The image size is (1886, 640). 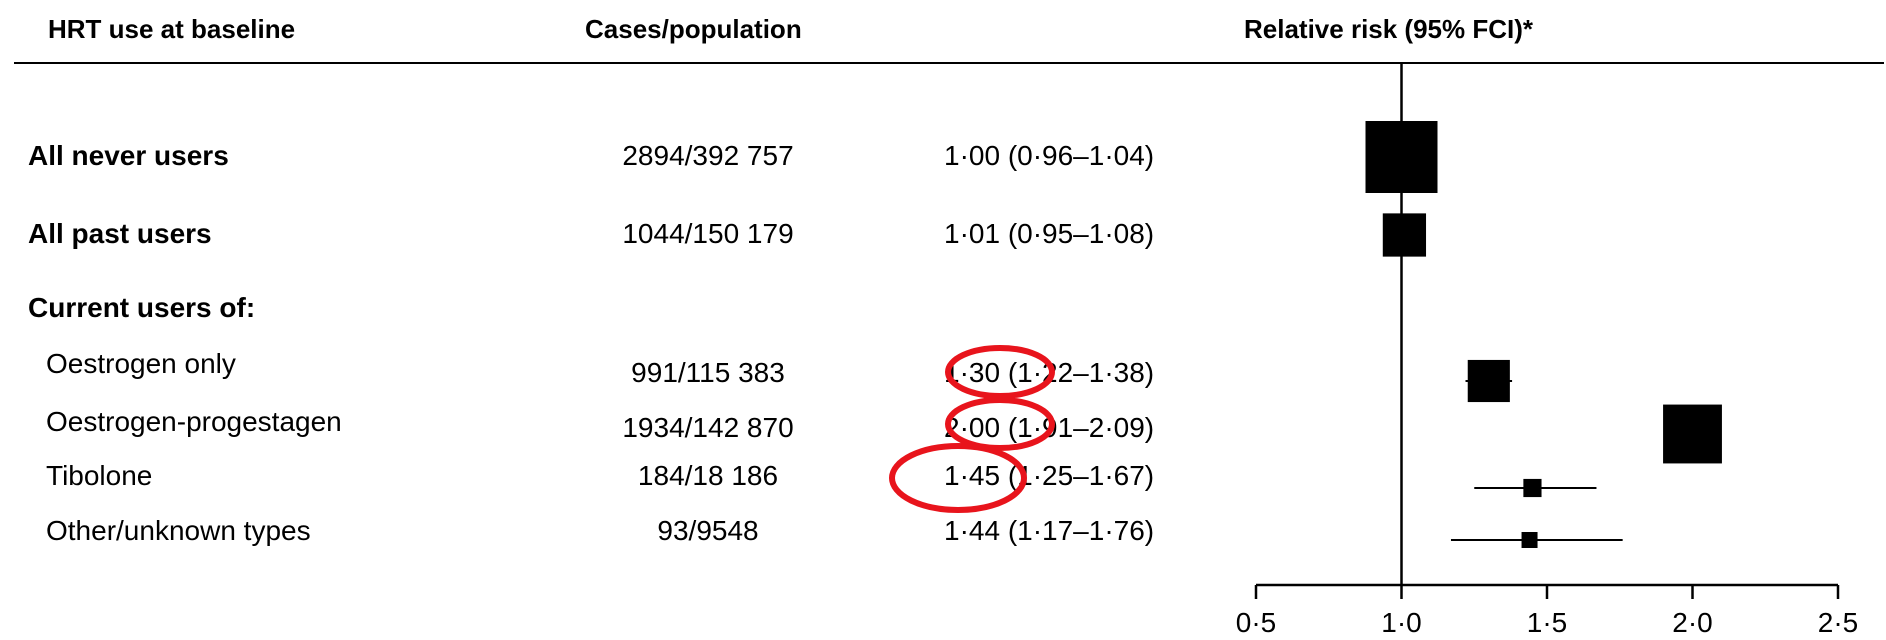 I want to click on header-hrt-use: HRT use at baseline, so click(x=172, y=29).